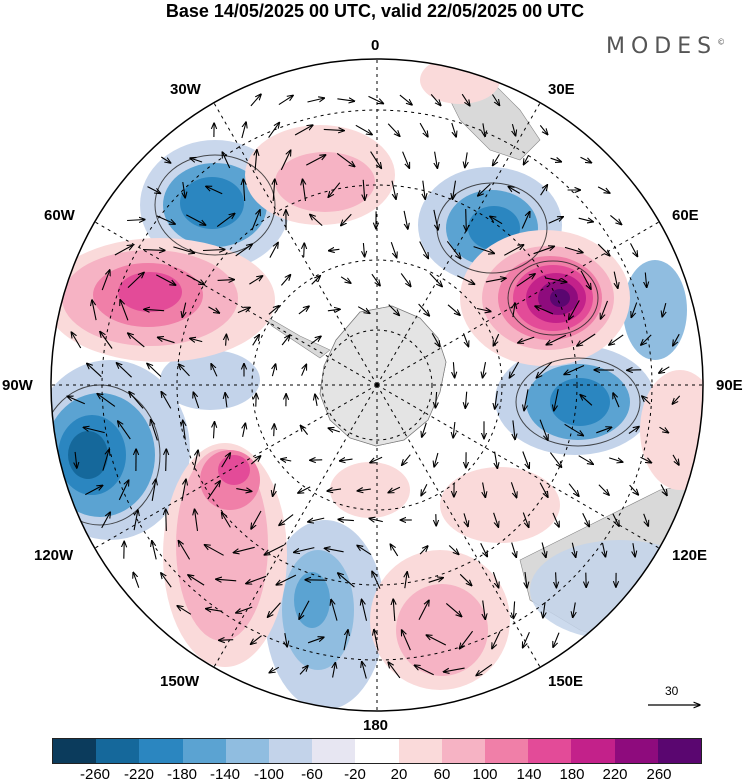  Describe the element at coordinates (442, 630) in the screenshot. I see `anomaly-high-5-l2` at that location.